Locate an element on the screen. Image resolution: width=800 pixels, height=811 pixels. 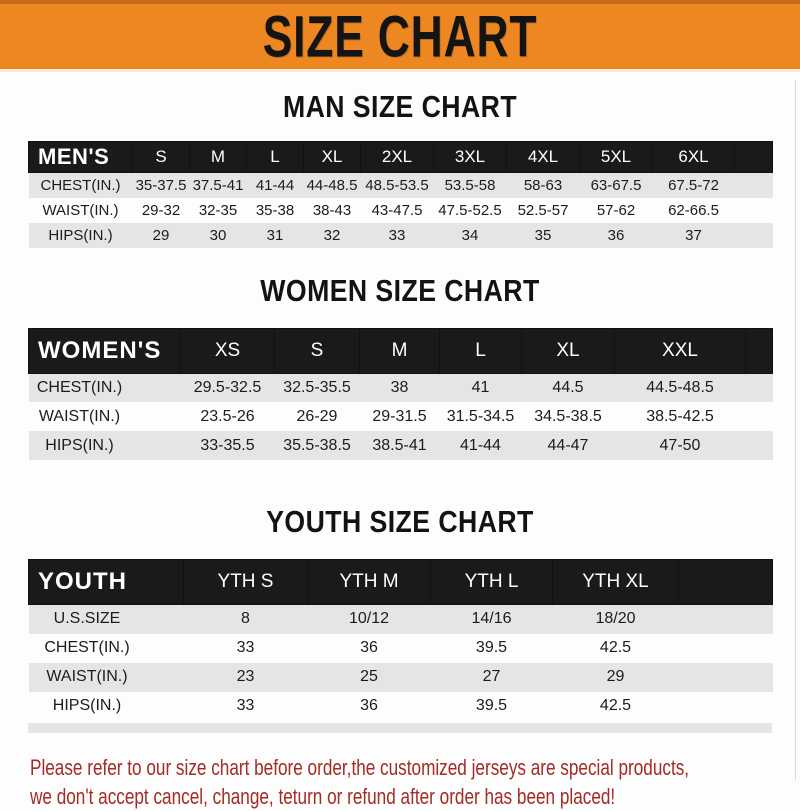
size-cell: 26-29 is located at coordinates (317, 416).